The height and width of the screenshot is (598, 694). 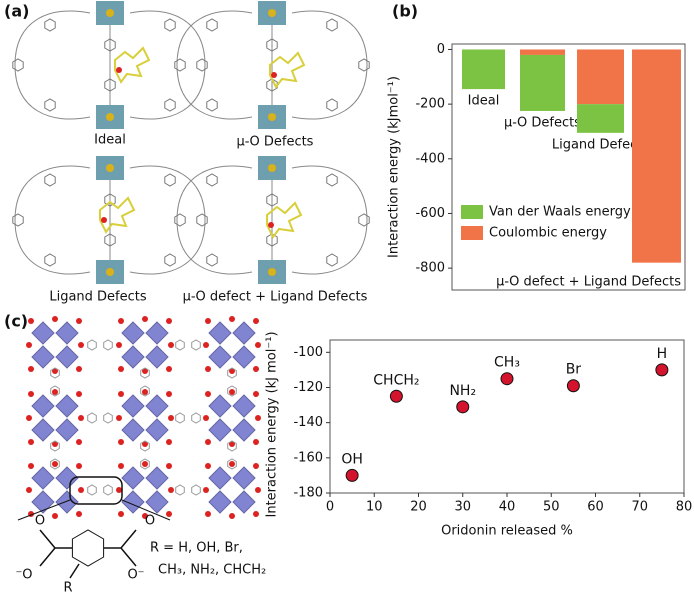 What do you see at coordinates (462, 507) in the screenshot?
I see `x-tick-label: 30` at bounding box center [462, 507].